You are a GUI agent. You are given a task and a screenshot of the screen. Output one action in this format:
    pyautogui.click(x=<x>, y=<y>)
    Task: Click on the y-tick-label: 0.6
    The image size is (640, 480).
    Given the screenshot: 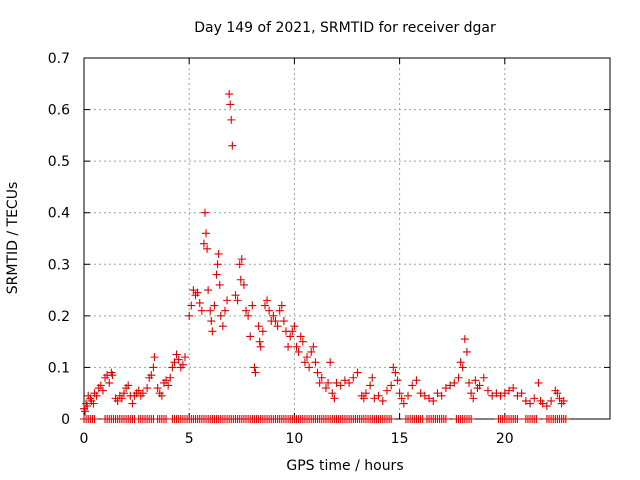 What is the action you would take?
    pyautogui.click(x=59, y=111)
    